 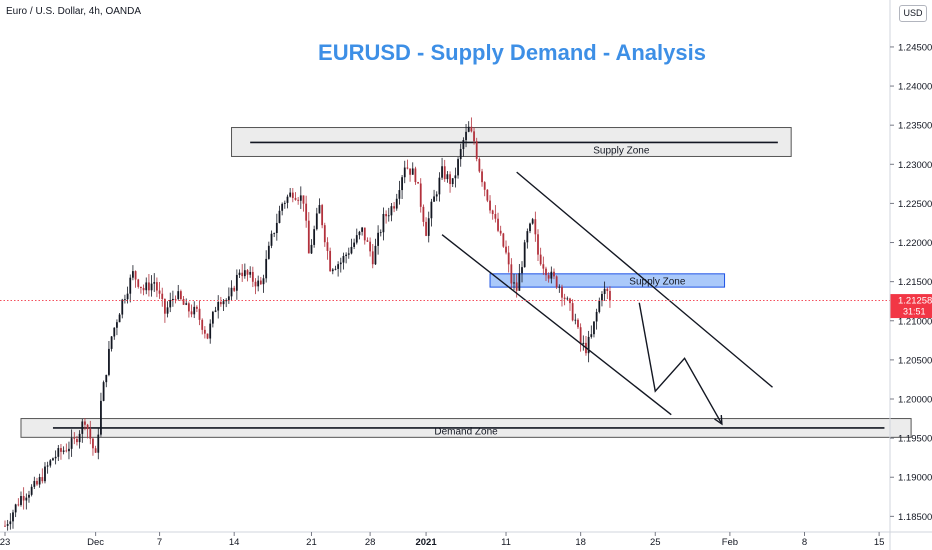 What do you see at coordinates (730, 542) in the screenshot?
I see `time-tick-label: Feb` at bounding box center [730, 542].